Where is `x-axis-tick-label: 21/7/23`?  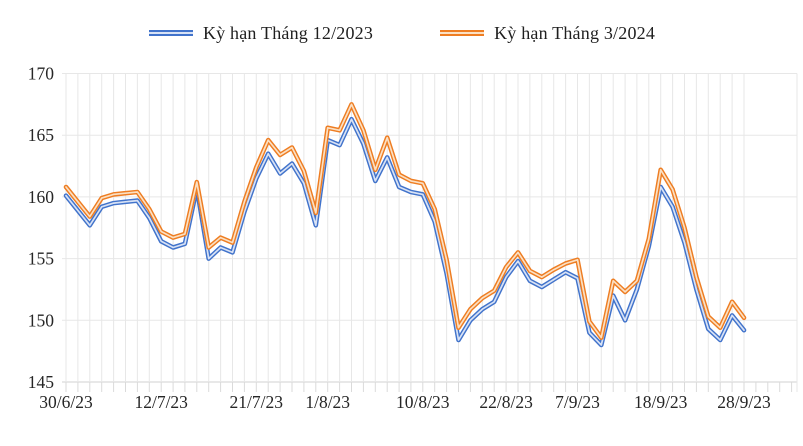 x-axis-tick-label: 21/7/23 is located at coordinates (257, 402).